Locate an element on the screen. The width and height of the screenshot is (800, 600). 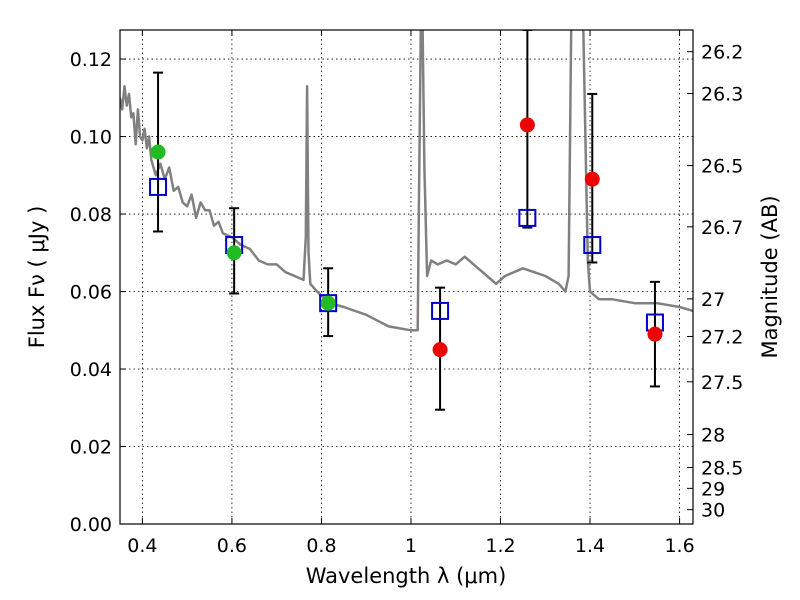
right-tick-label: 27 is located at coordinates (713, 300).